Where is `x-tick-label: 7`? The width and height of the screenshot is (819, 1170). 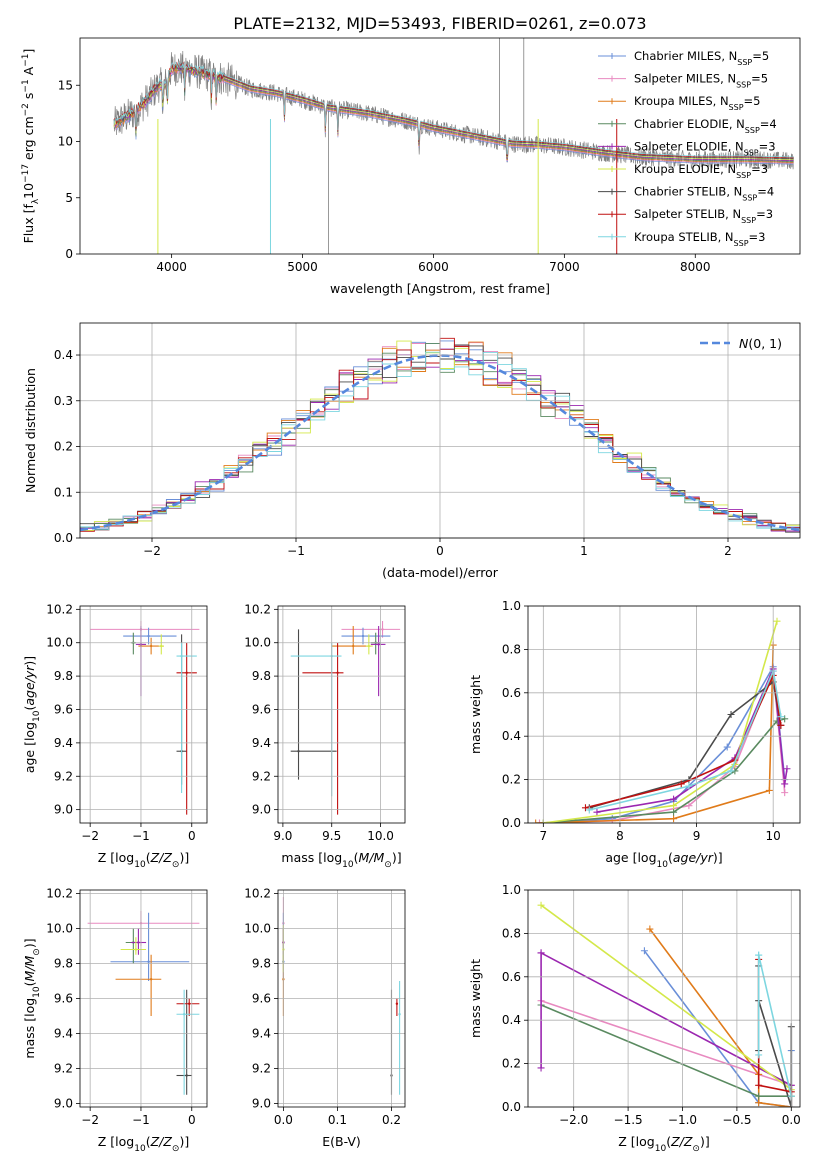
x-tick-label: 7 is located at coordinates (544, 836).